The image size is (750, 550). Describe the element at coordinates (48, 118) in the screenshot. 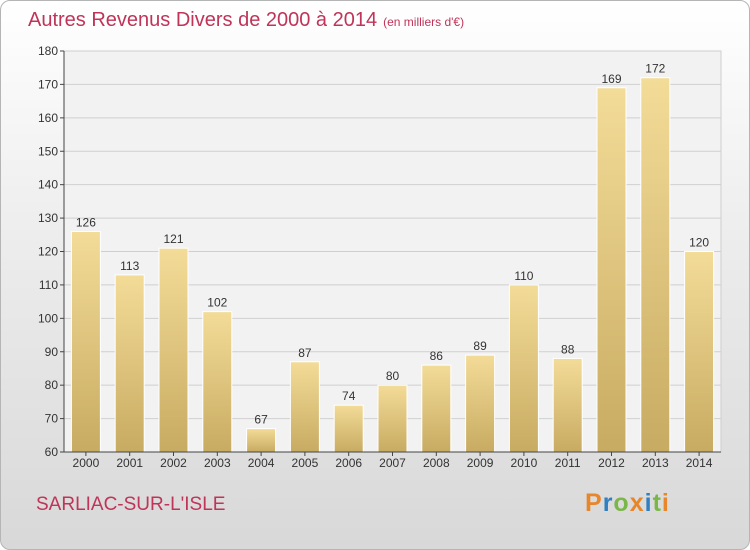

I see `y-tick-label: 160` at that location.